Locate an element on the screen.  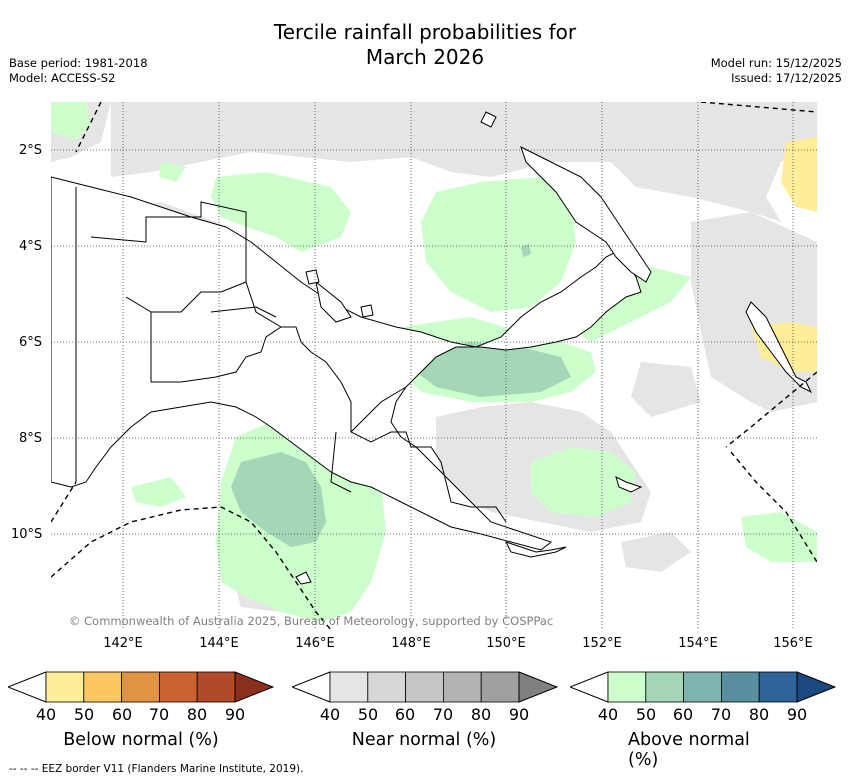
cb0-tick-80: 80 is located at coordinates (197, 714).